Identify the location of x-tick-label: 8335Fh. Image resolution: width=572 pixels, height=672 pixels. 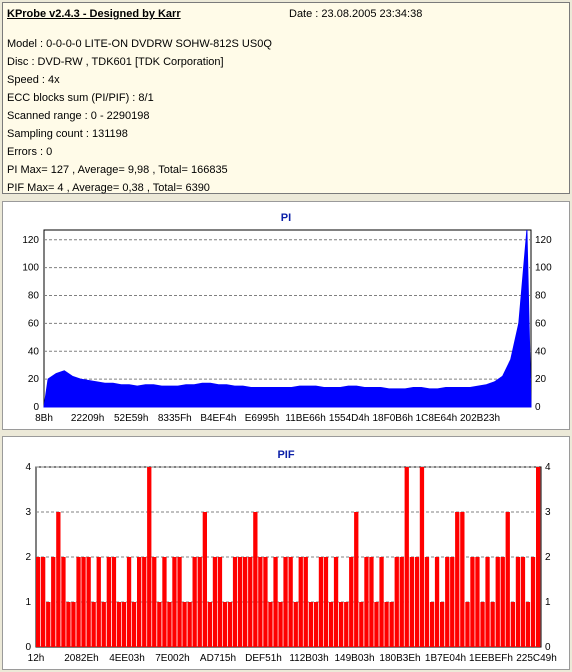
(175, 418).